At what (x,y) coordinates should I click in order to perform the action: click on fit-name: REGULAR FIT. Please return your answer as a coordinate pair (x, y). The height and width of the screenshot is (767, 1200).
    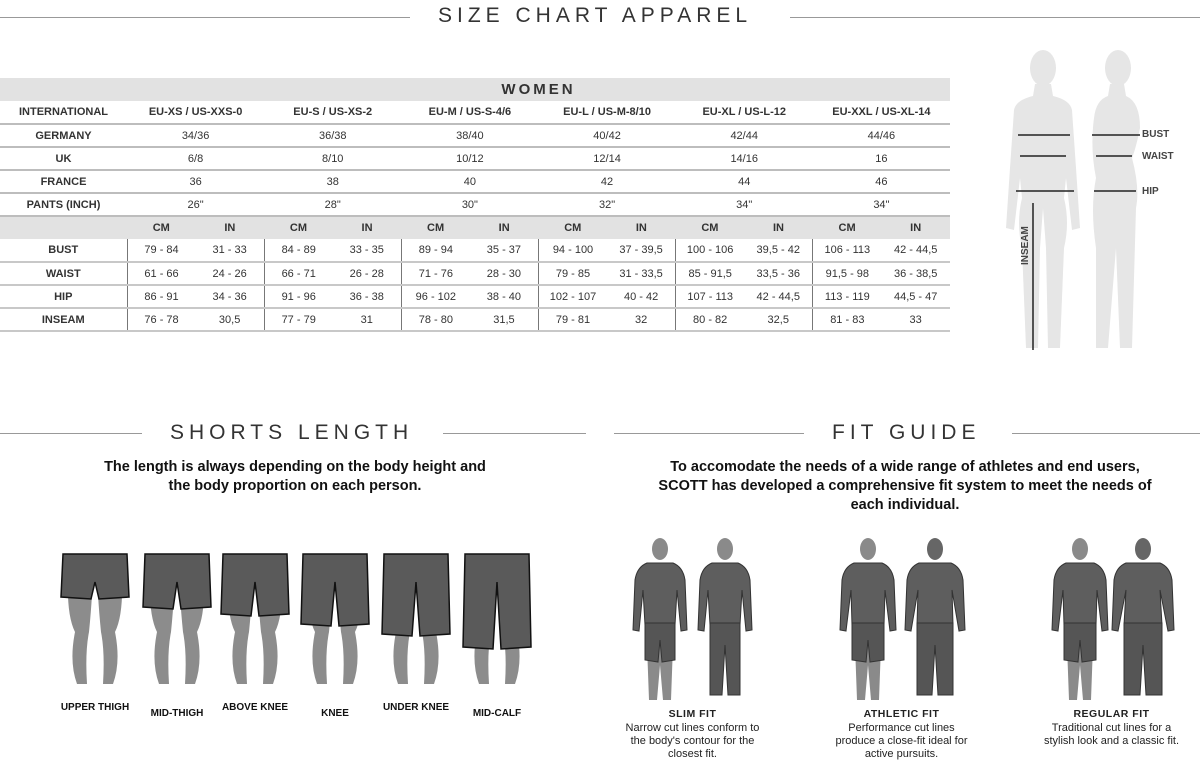
    Looking at the image, I should click on (1111, 714).